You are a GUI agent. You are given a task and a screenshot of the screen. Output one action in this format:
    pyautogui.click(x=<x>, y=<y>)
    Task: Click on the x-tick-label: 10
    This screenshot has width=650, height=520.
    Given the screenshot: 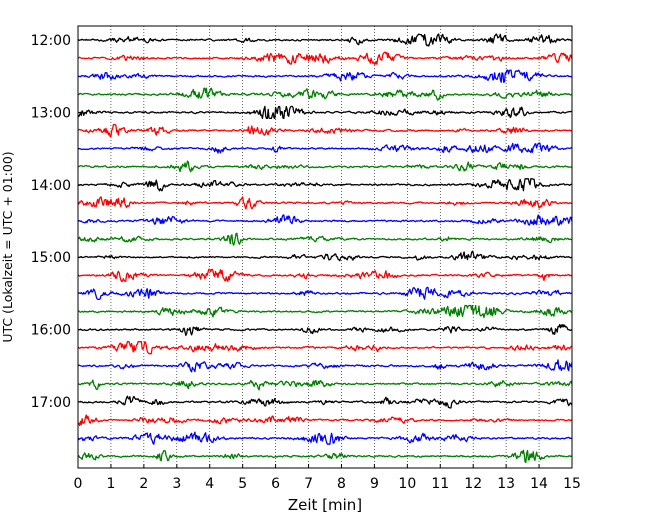 What is the action you would take?
    pyautogui.click(x=407, y=484)
    